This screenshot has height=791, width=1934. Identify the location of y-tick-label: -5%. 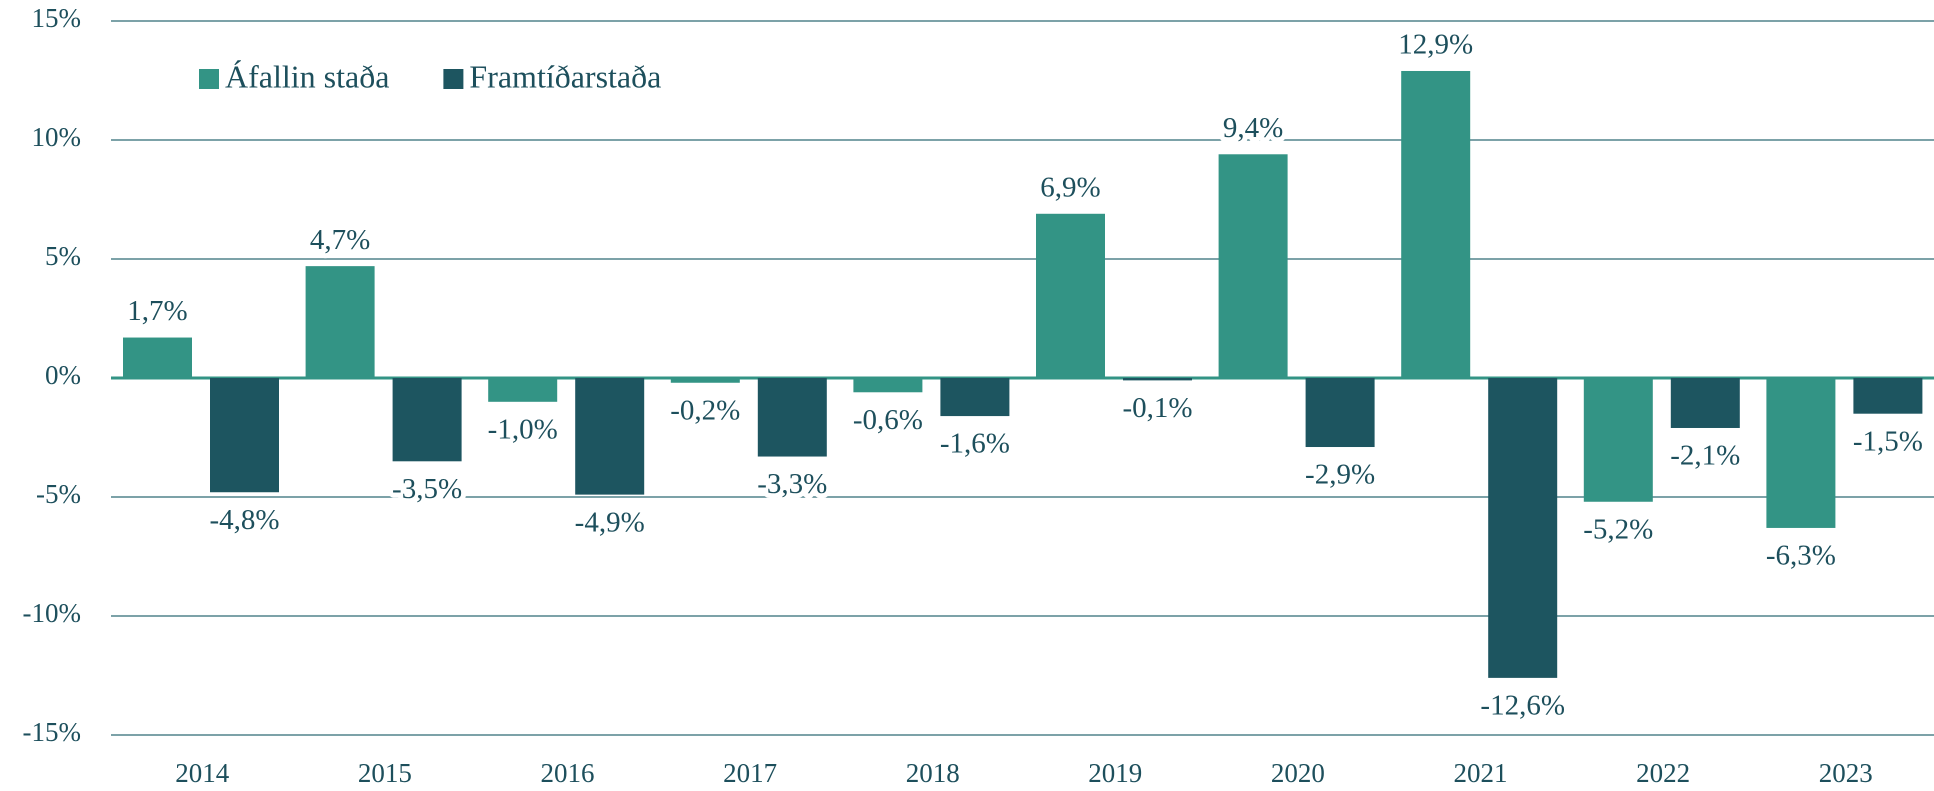
(58, 494).